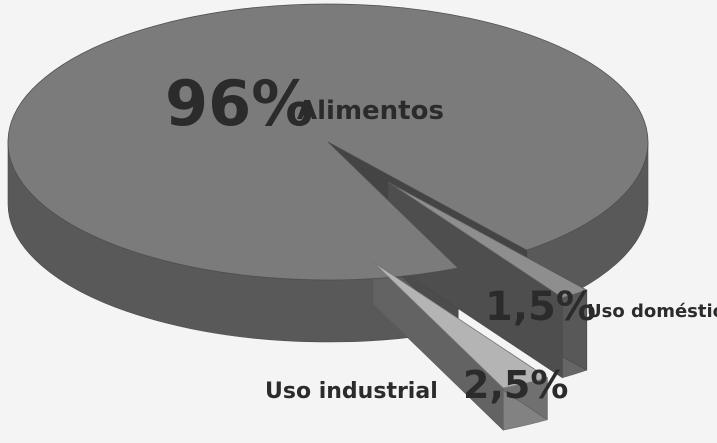  What do you see at coordinates (515, 385) in the screenshot?
I see `slice-value-uso-industrial: 2,5%` at bounding box center [515, 385].